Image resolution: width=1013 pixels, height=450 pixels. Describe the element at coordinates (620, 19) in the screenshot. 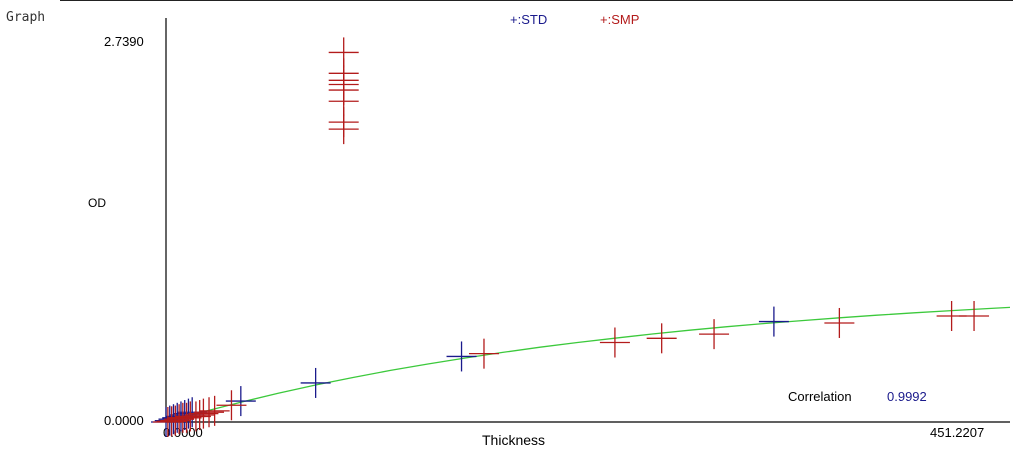

I see `legend-smp: +:SMP` at that location.